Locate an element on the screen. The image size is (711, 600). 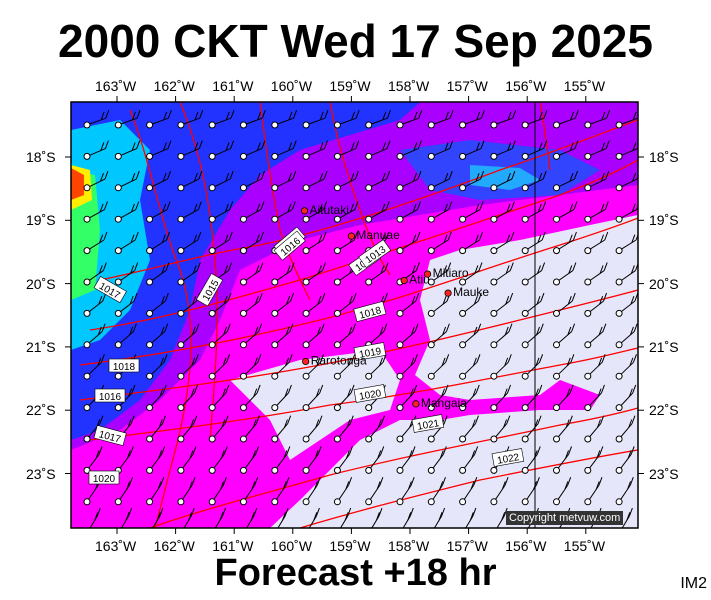
place-marker: Mauke is located at coordinates (466, 292).